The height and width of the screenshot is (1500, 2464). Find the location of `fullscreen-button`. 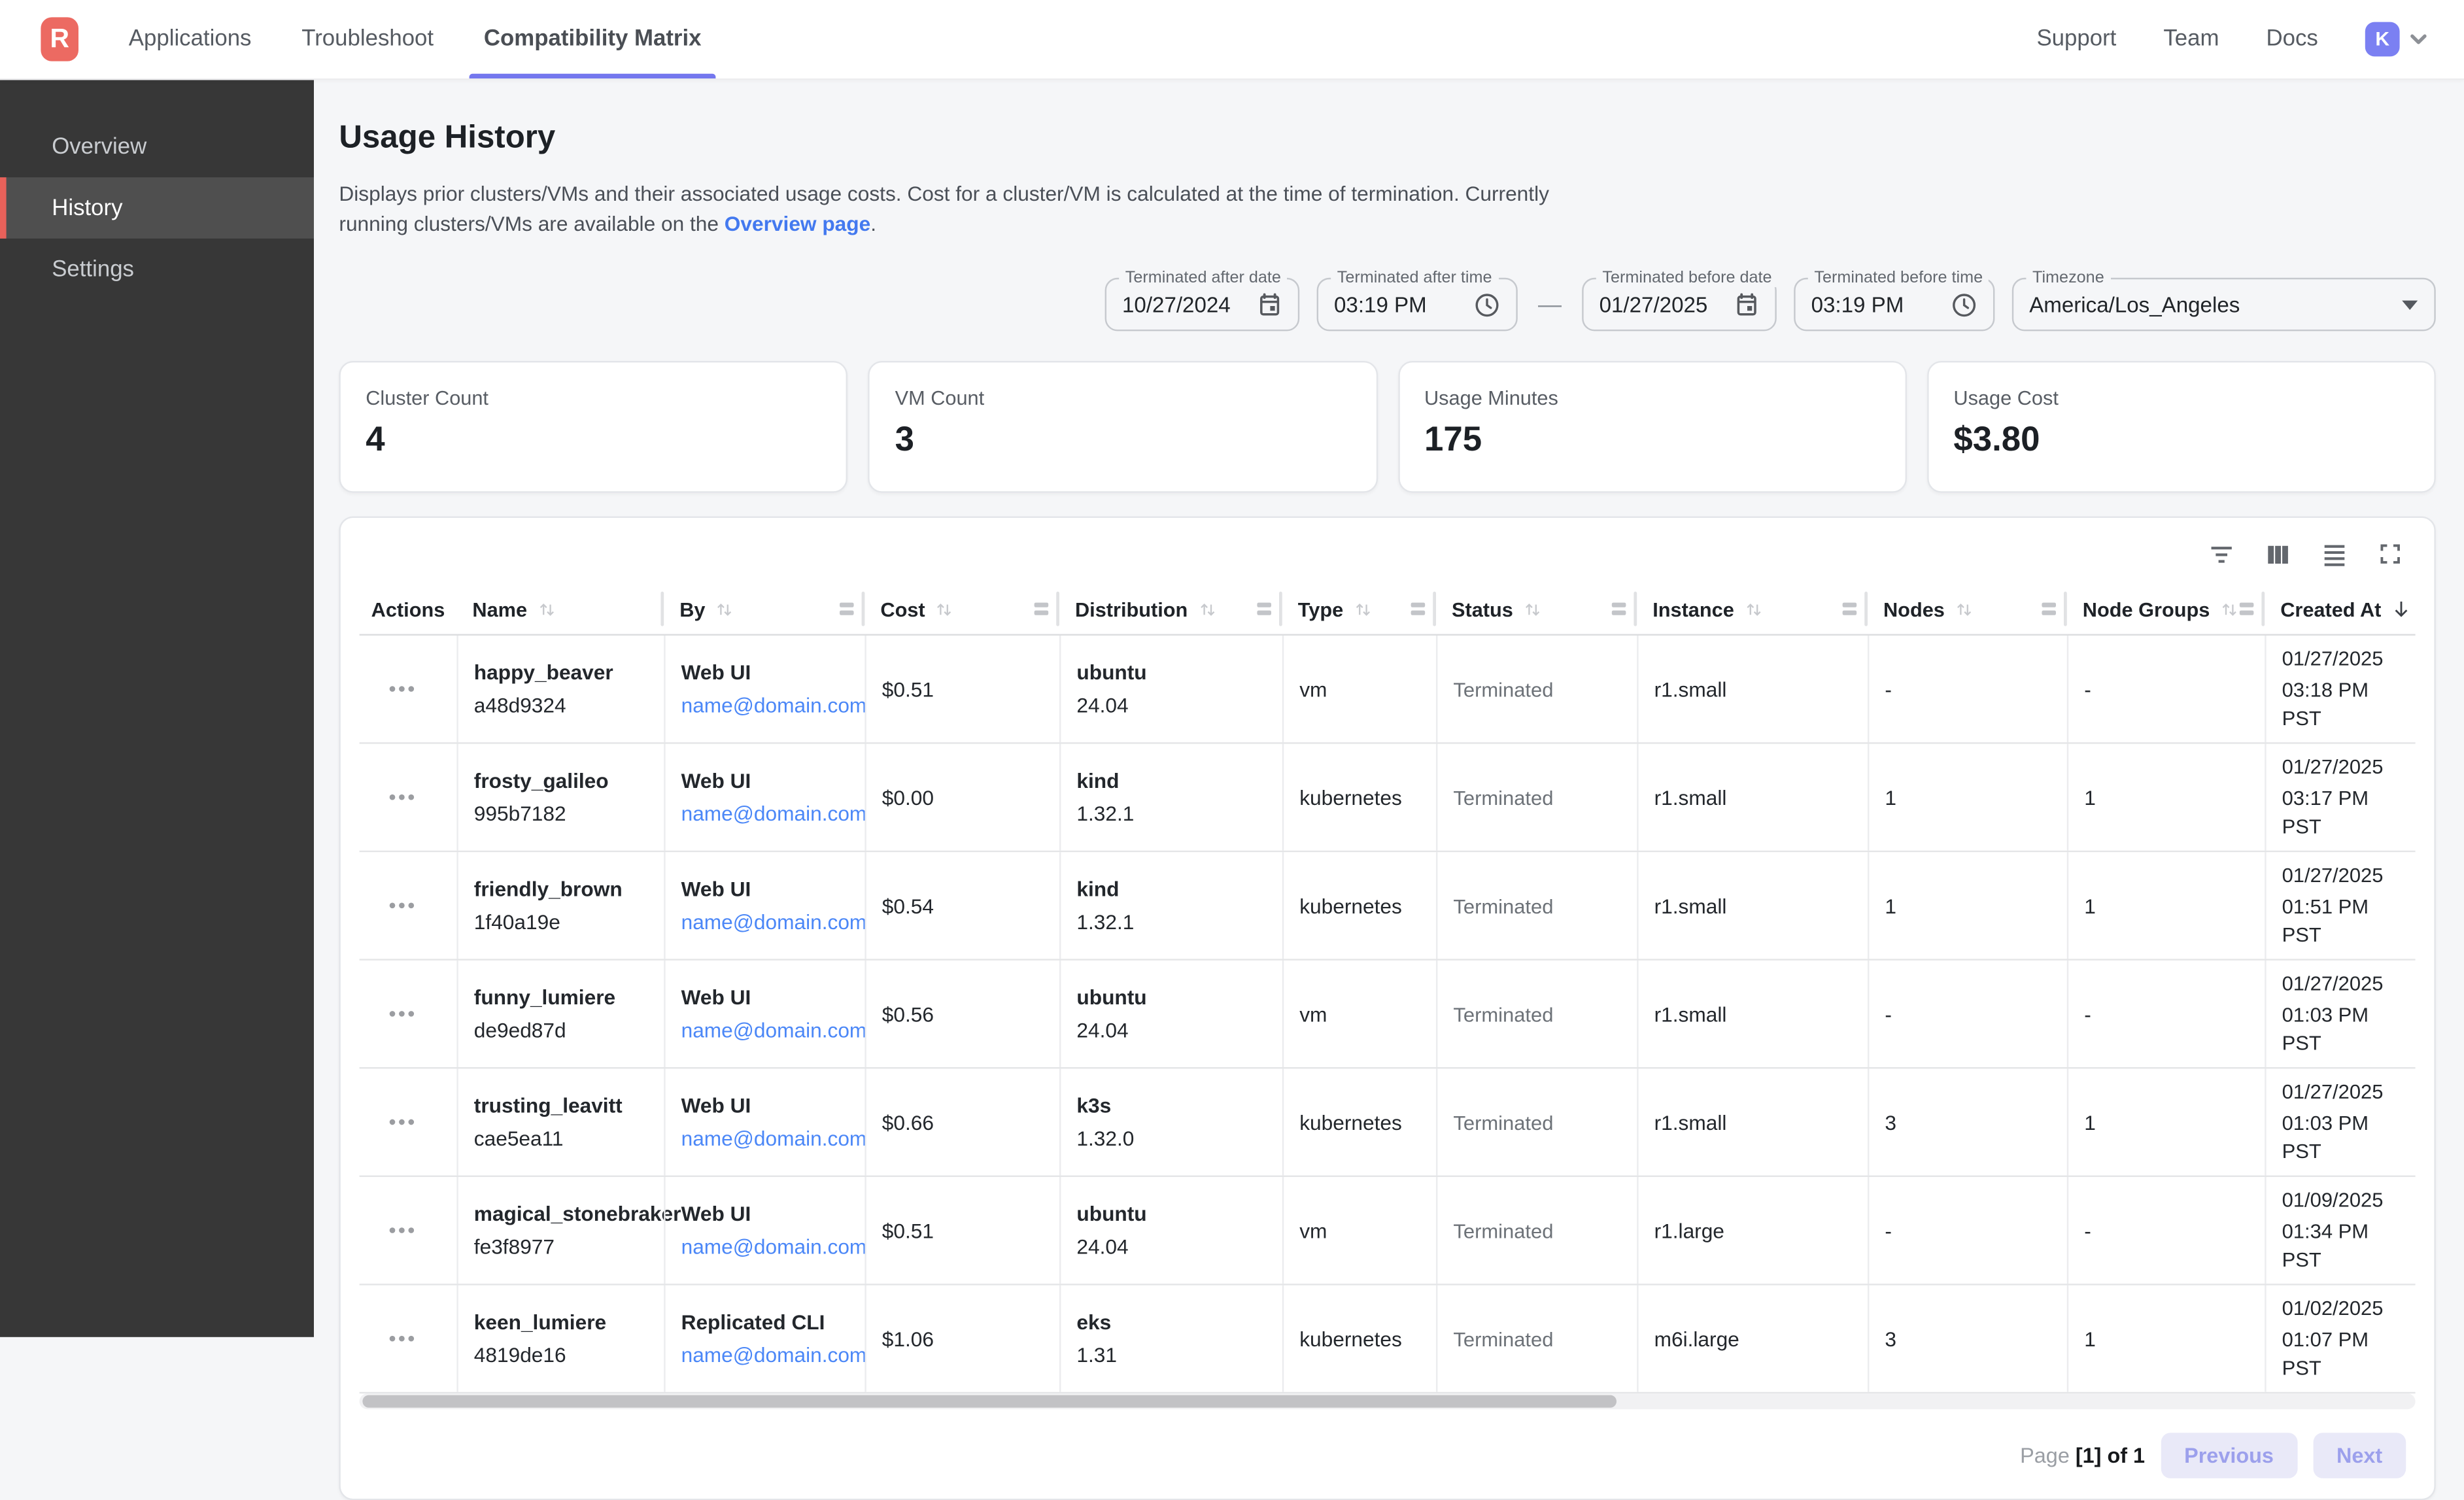

fullscreen-button is located at coordinates (2390, 553).